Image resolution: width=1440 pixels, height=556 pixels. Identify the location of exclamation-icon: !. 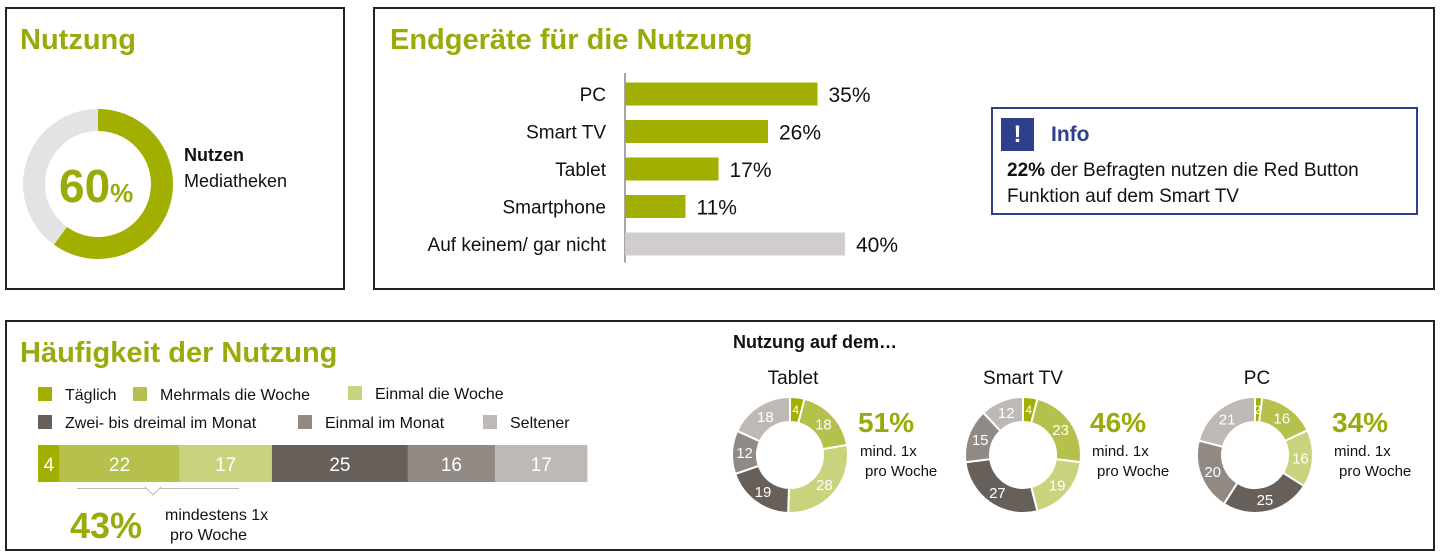
(1017, 134).